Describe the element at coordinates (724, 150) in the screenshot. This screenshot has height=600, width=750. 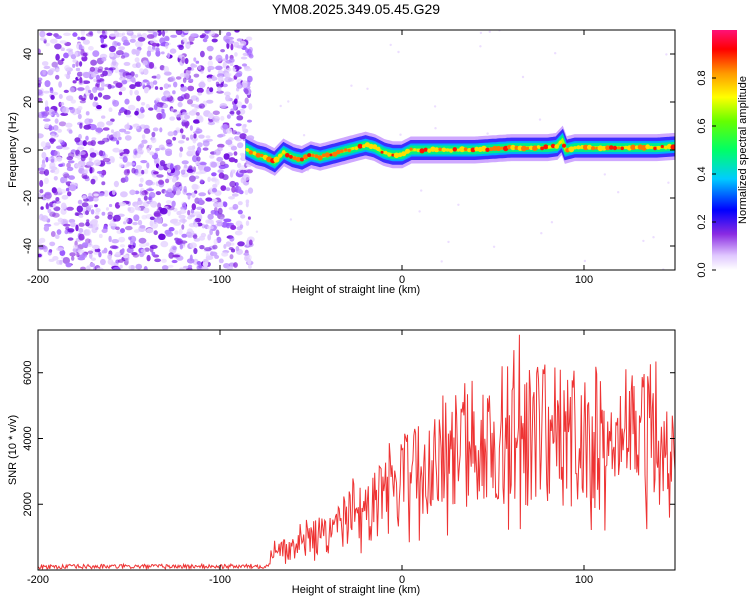
I see `colorbar-gradient` at that location.